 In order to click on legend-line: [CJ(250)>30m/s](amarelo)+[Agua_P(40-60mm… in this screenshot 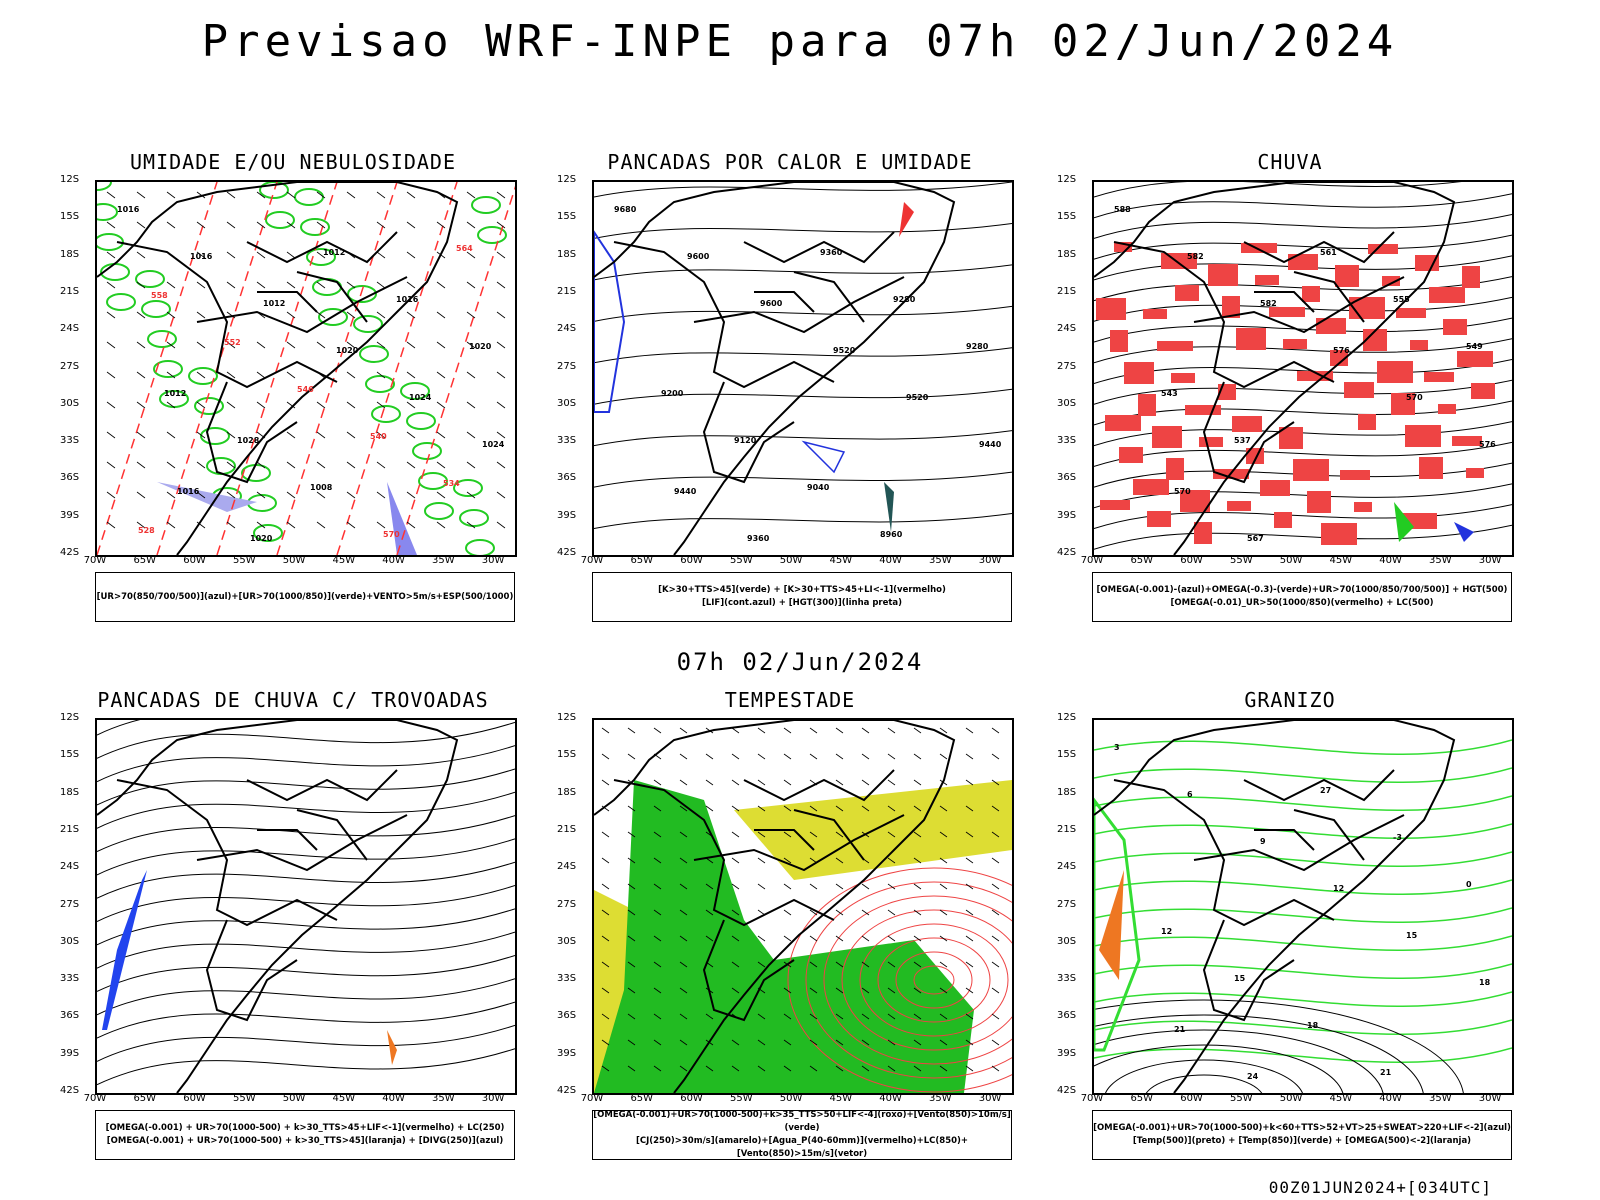, I will do `click(802, 1147)`.